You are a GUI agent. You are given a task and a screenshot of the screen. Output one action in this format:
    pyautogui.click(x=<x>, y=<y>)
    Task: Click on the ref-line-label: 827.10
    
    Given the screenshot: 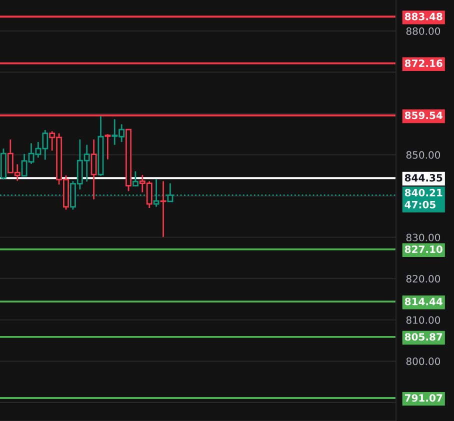 What is the action you would take?
    pyautogui.click(x=423, y=249)
    